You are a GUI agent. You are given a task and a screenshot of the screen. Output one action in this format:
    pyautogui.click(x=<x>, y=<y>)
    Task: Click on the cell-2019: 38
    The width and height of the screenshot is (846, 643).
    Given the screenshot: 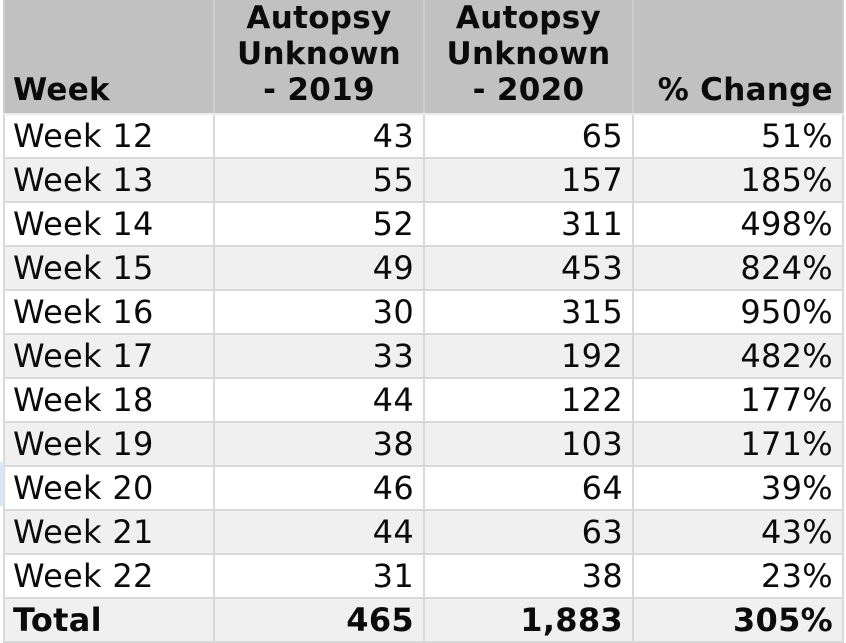 What is the action you would take?
    pyautogui.click(x=319, y=444)
    